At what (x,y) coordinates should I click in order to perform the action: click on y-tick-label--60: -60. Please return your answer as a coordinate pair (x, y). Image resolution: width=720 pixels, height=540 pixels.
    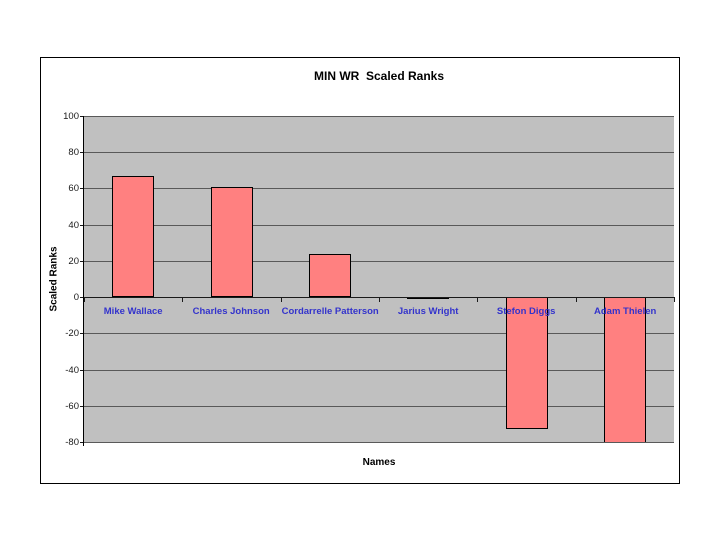
    Looking at the image, I should click on (72, 406).